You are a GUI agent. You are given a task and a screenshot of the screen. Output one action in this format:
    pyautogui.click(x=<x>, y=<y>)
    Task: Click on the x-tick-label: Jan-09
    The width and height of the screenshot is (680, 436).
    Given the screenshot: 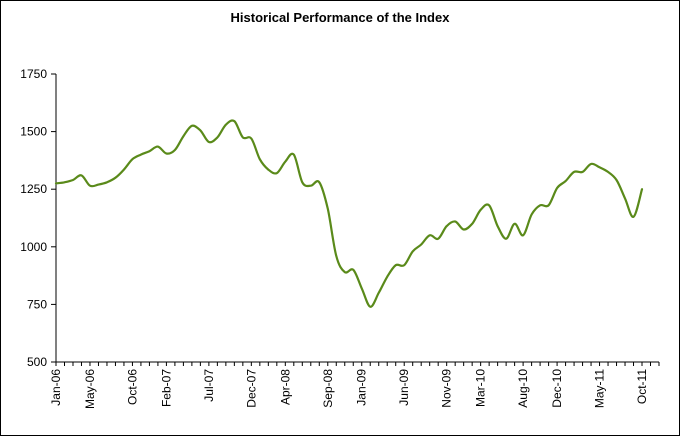 What is the action you would take?
    pyautogui.click(x=362, y=387)
    